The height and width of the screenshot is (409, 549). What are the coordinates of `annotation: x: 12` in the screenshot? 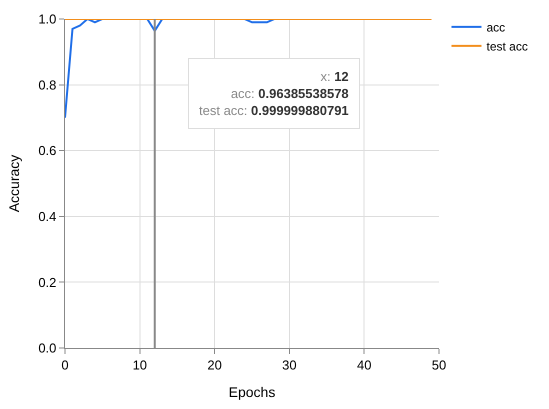 It's located at (334, 76).